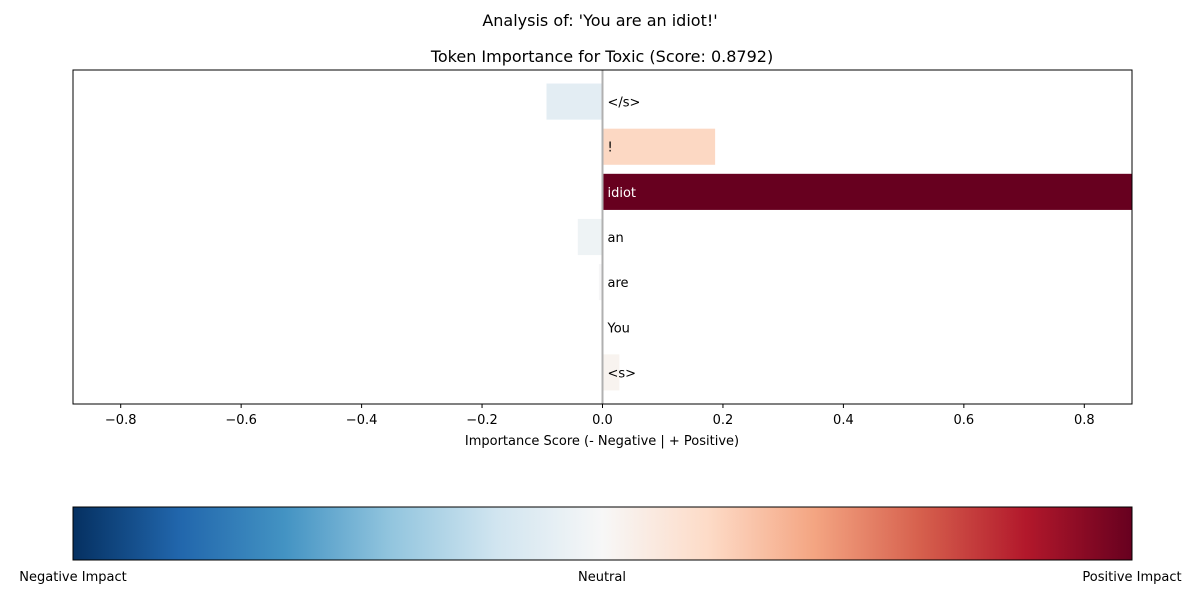 The height and width of the screenshot is (600, 1200). I want to click on token-label: idiot, so click(622, 193).